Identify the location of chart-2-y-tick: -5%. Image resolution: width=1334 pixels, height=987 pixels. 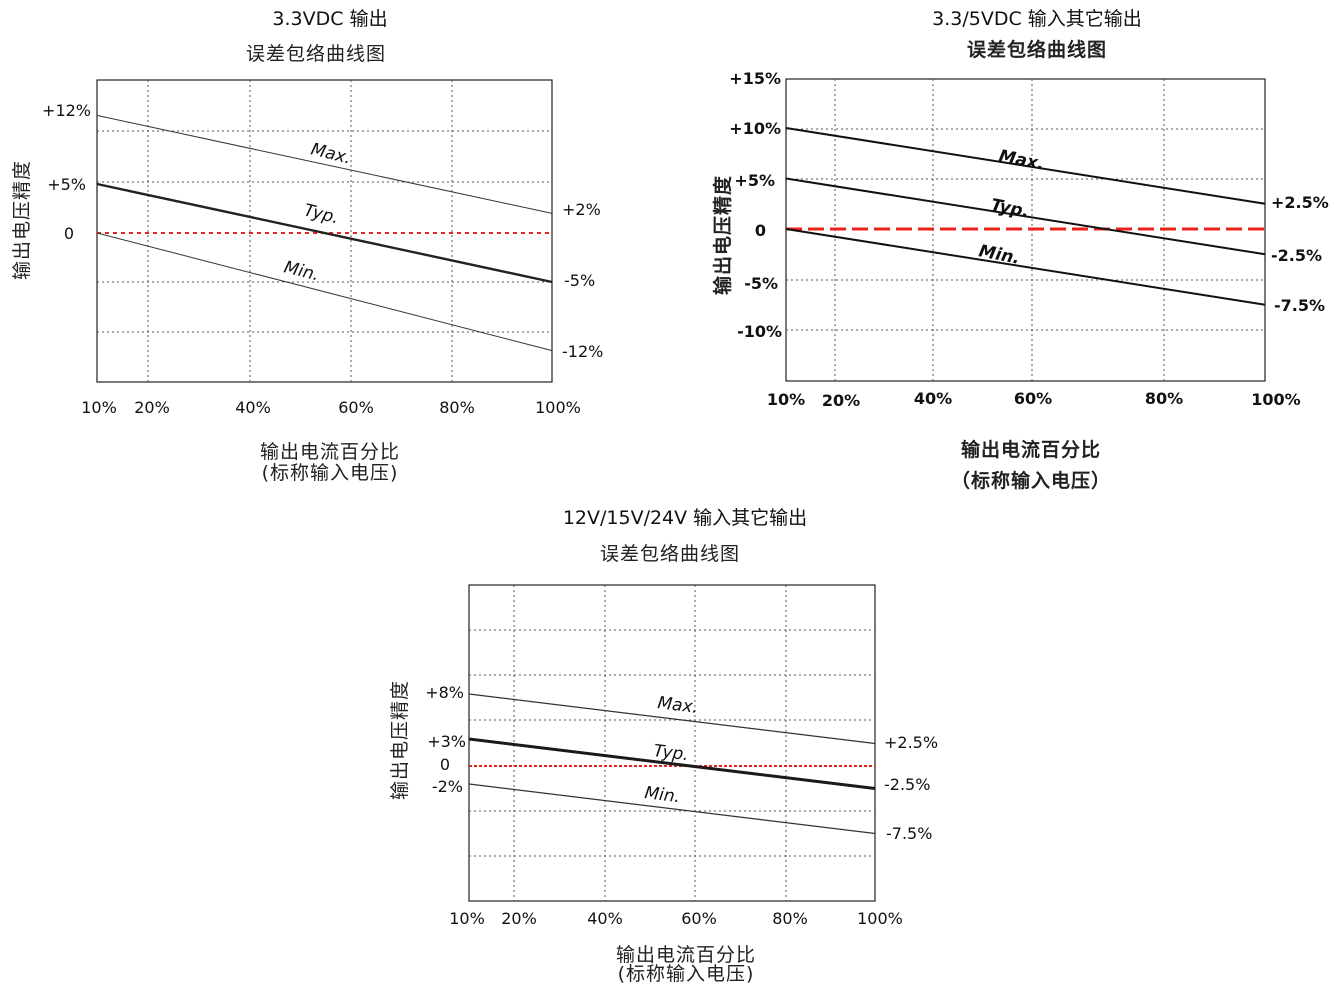
(761, 283).